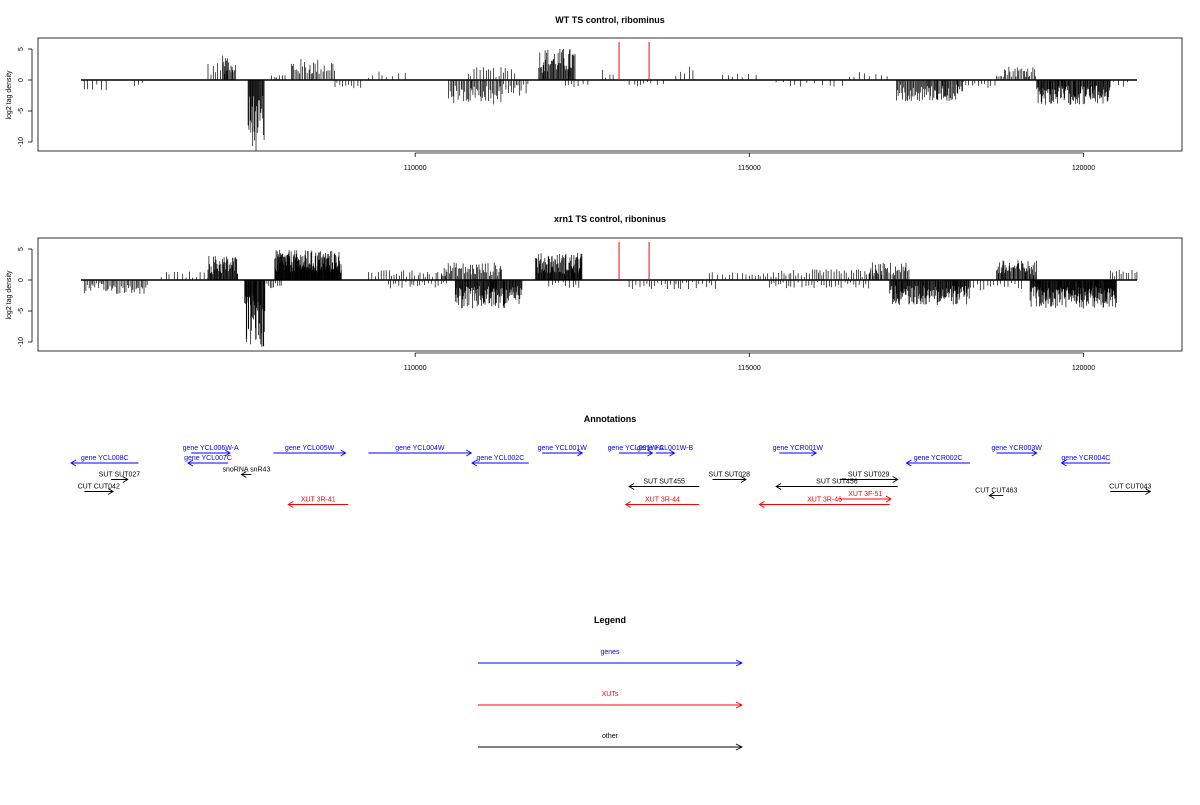 Image resolution: width=1200 pixels, height=805 pixels. I want to click on annotation-label: gene YCL005W, so click(310, 448).